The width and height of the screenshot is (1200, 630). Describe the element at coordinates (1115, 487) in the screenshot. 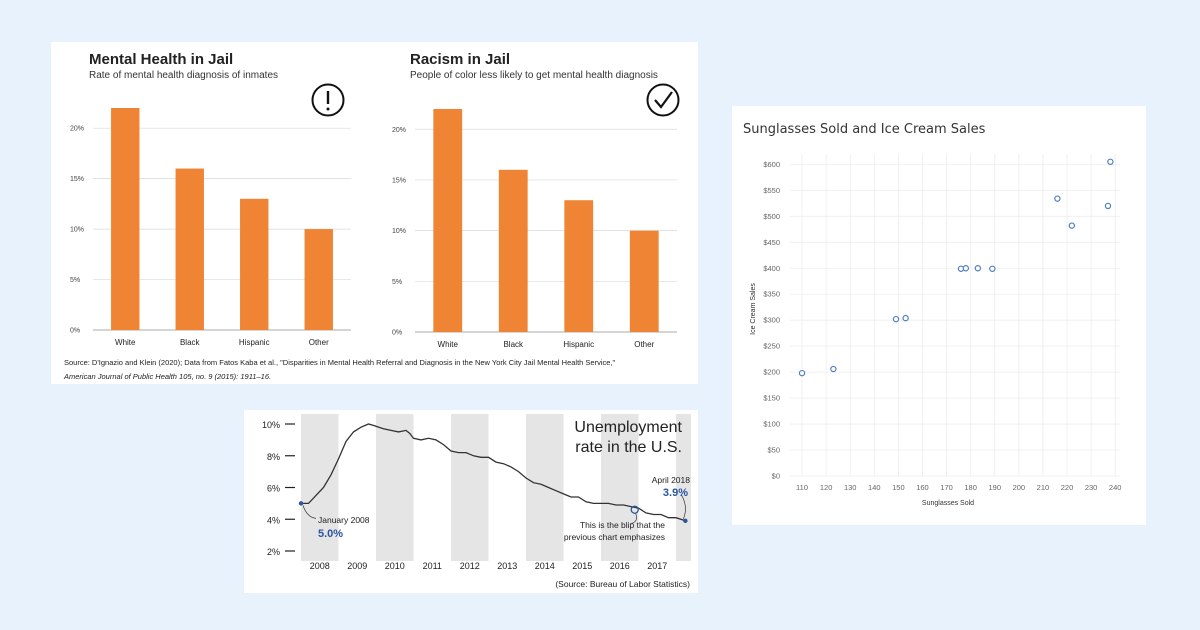

I see `scatter-x-tick-label: 240` at that location.